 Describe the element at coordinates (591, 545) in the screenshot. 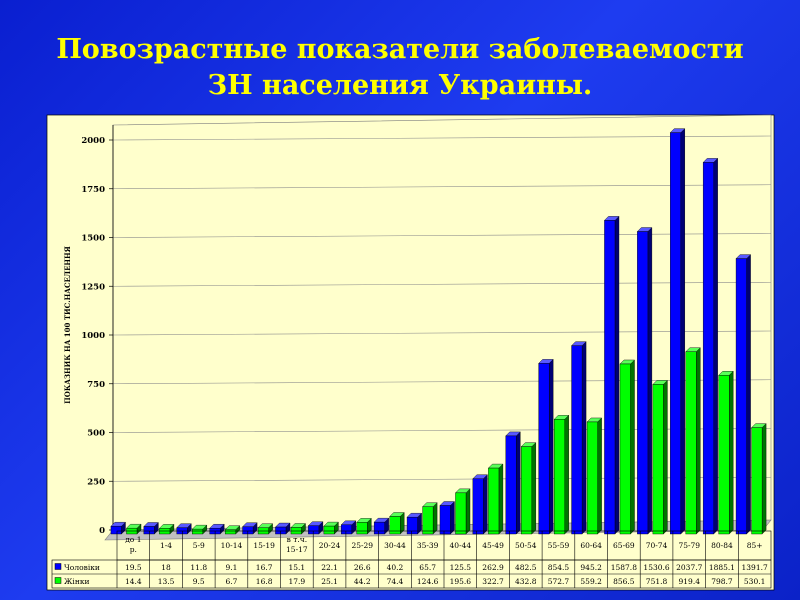

I see `x-tick-label: 60-64` at that location.